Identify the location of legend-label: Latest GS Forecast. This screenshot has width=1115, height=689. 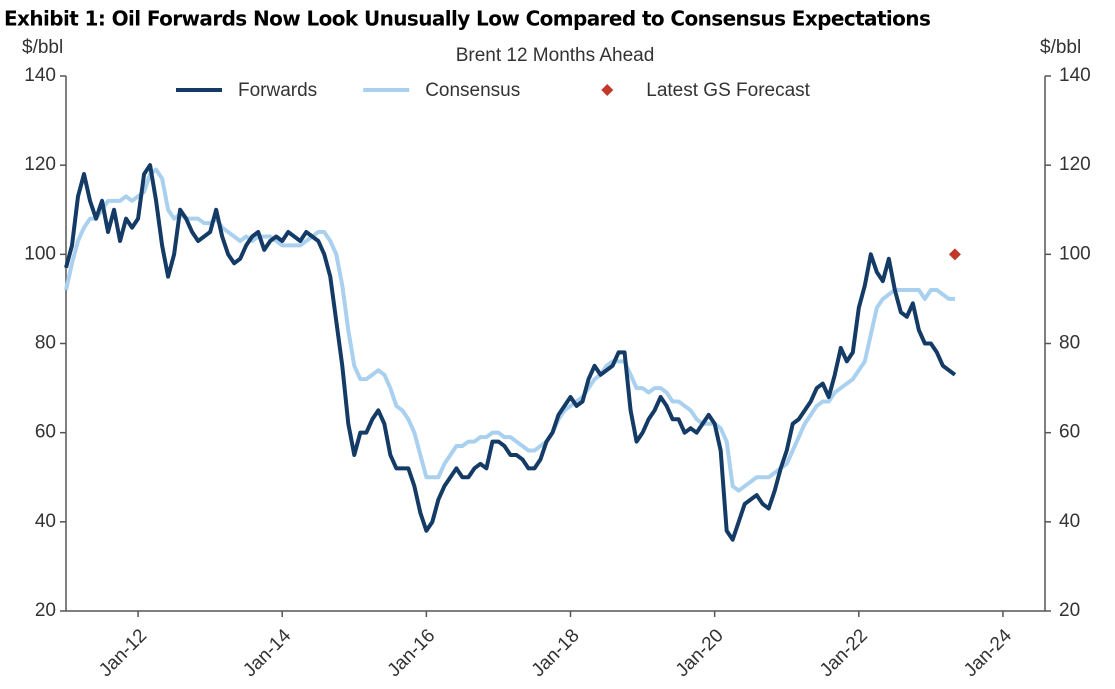
(728, 90).